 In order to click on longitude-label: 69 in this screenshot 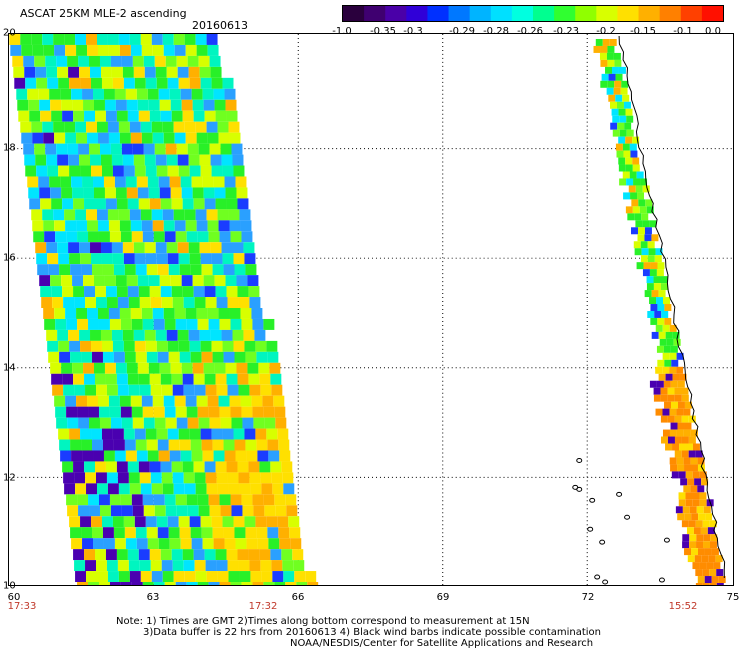, I will do `click(443, 597)`.